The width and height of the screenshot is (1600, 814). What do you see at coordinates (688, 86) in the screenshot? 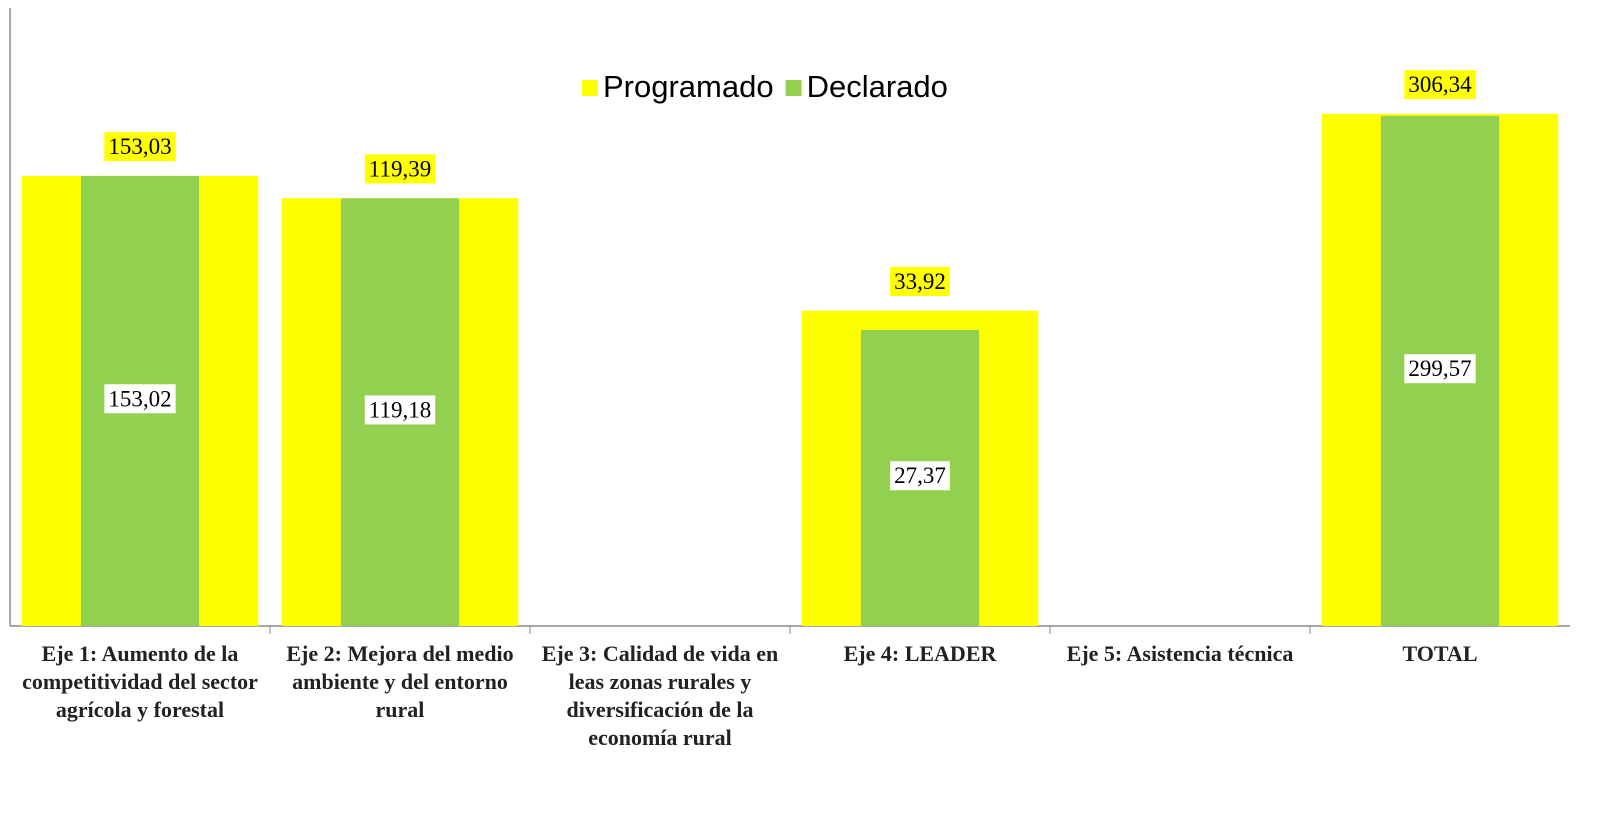
I see `legend-label: Programado` at bounding box center [688, 86].